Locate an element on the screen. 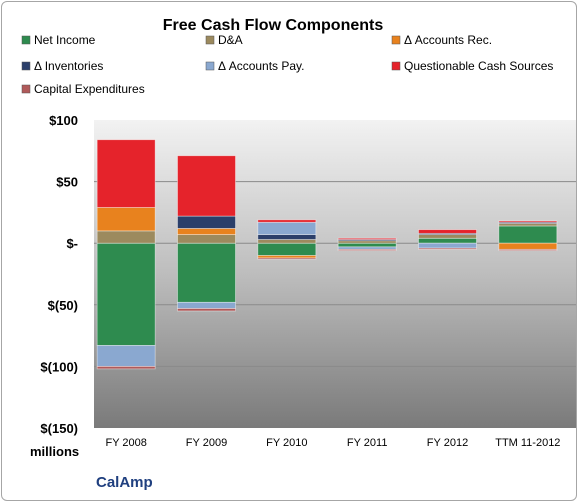  legend-label: Questionable Cash Sources is located at coordinates (478, 66).